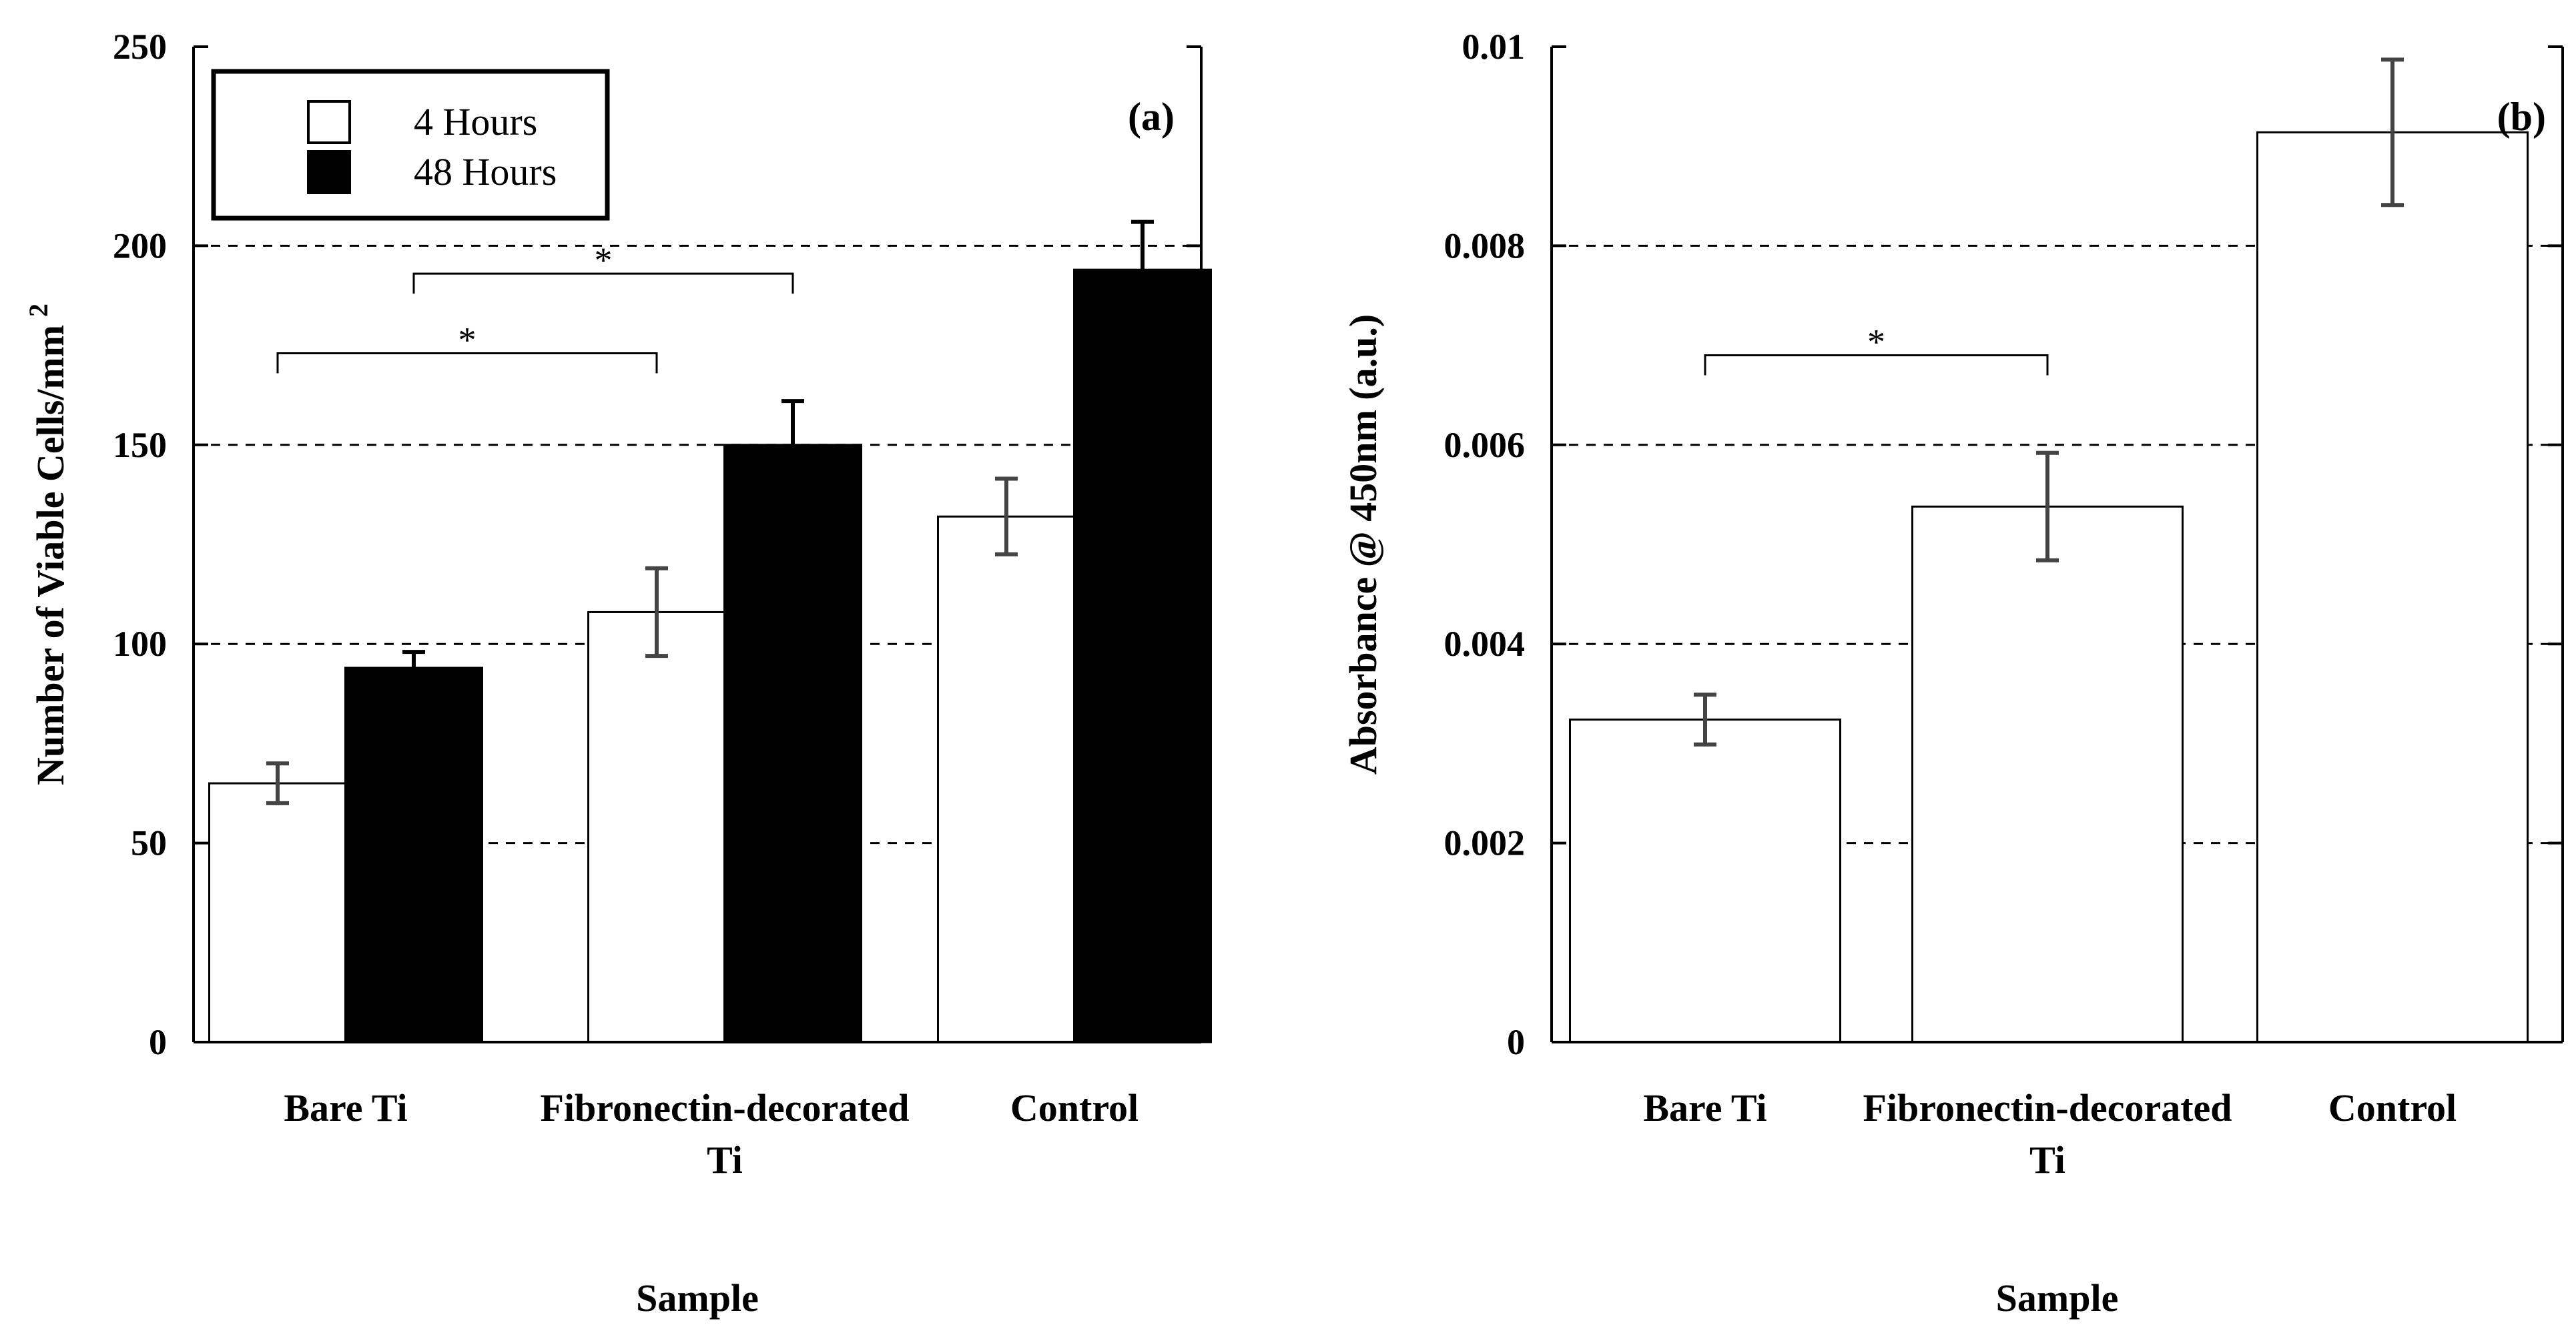  I want to click on legend-label: 48 Hours, so click(485, 172).